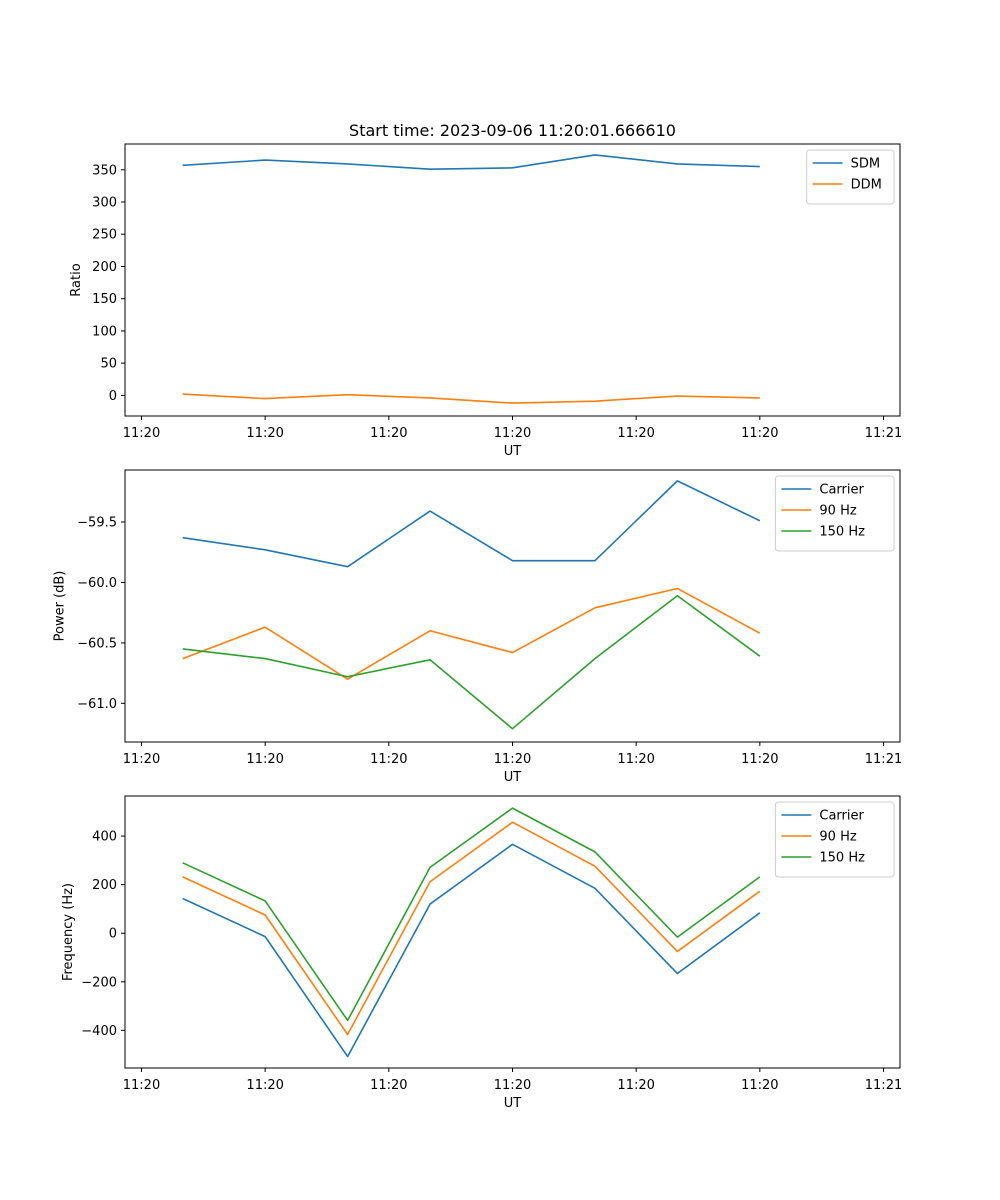 The height and width of the screenshot is (1200, 1000). What do you see at coordinates (104, 170) in the screenshot?
I see `ratio-y-tick-label: 350` at bounding box center [104, 170].